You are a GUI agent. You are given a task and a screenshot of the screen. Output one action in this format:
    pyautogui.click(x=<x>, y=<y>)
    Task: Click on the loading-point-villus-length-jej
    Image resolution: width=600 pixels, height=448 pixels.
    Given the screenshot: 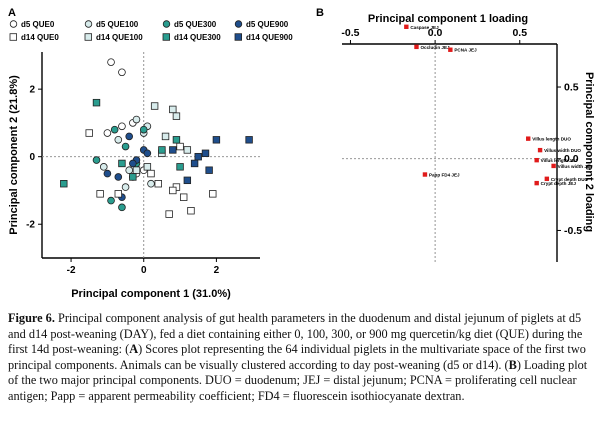 What is the action you would take?
    pyautogui.click(x=536, y=160)
    